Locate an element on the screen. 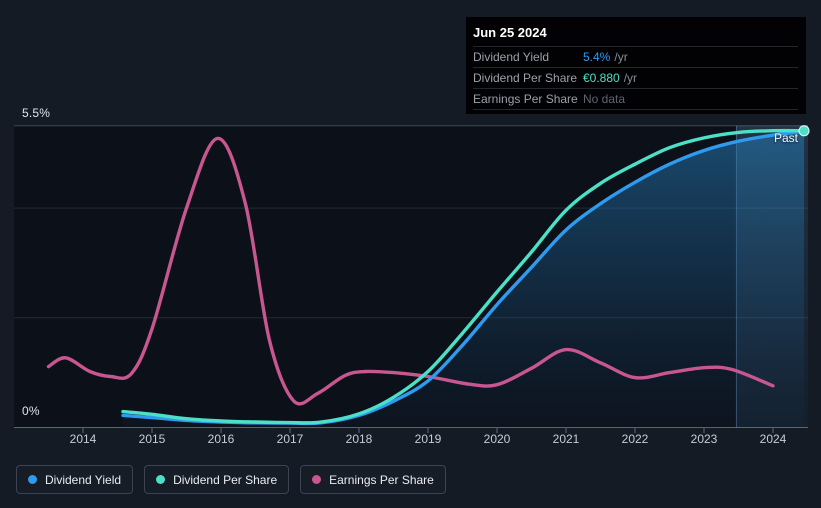 The image size is (821, 508). tooltip-row-label: Dividend Yield is located at coordinates (511, 57).